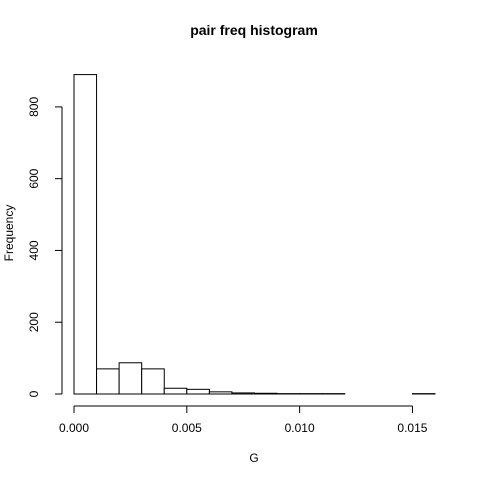  I want to click on y-tick-label: 600, so click(34, 178).